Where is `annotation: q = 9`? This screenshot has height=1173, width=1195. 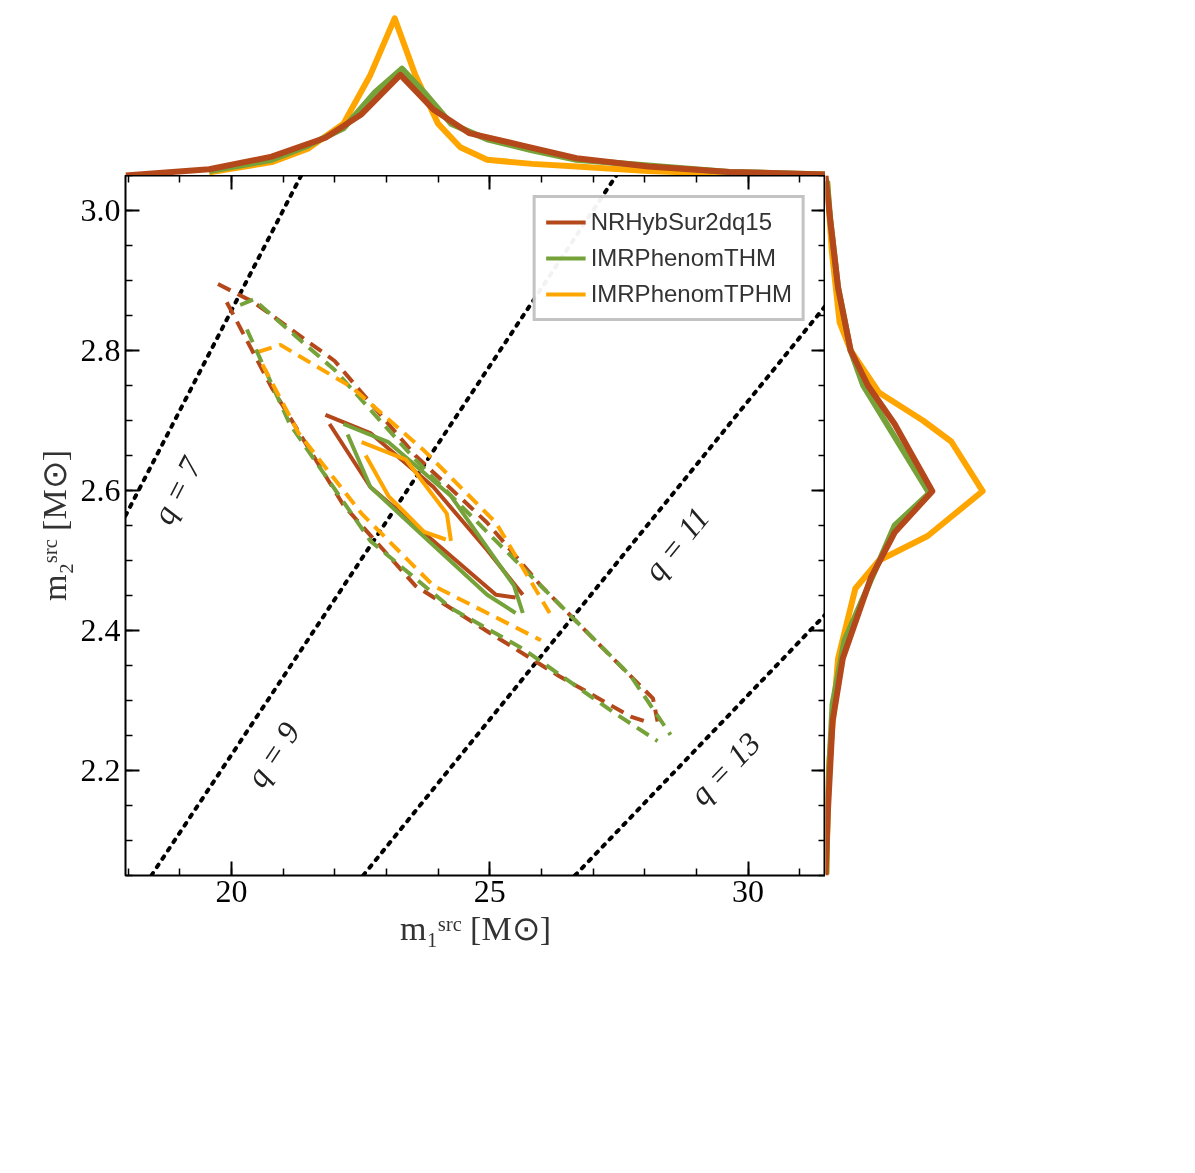 annotation: q = 9 is located at coordinates (272, 754).